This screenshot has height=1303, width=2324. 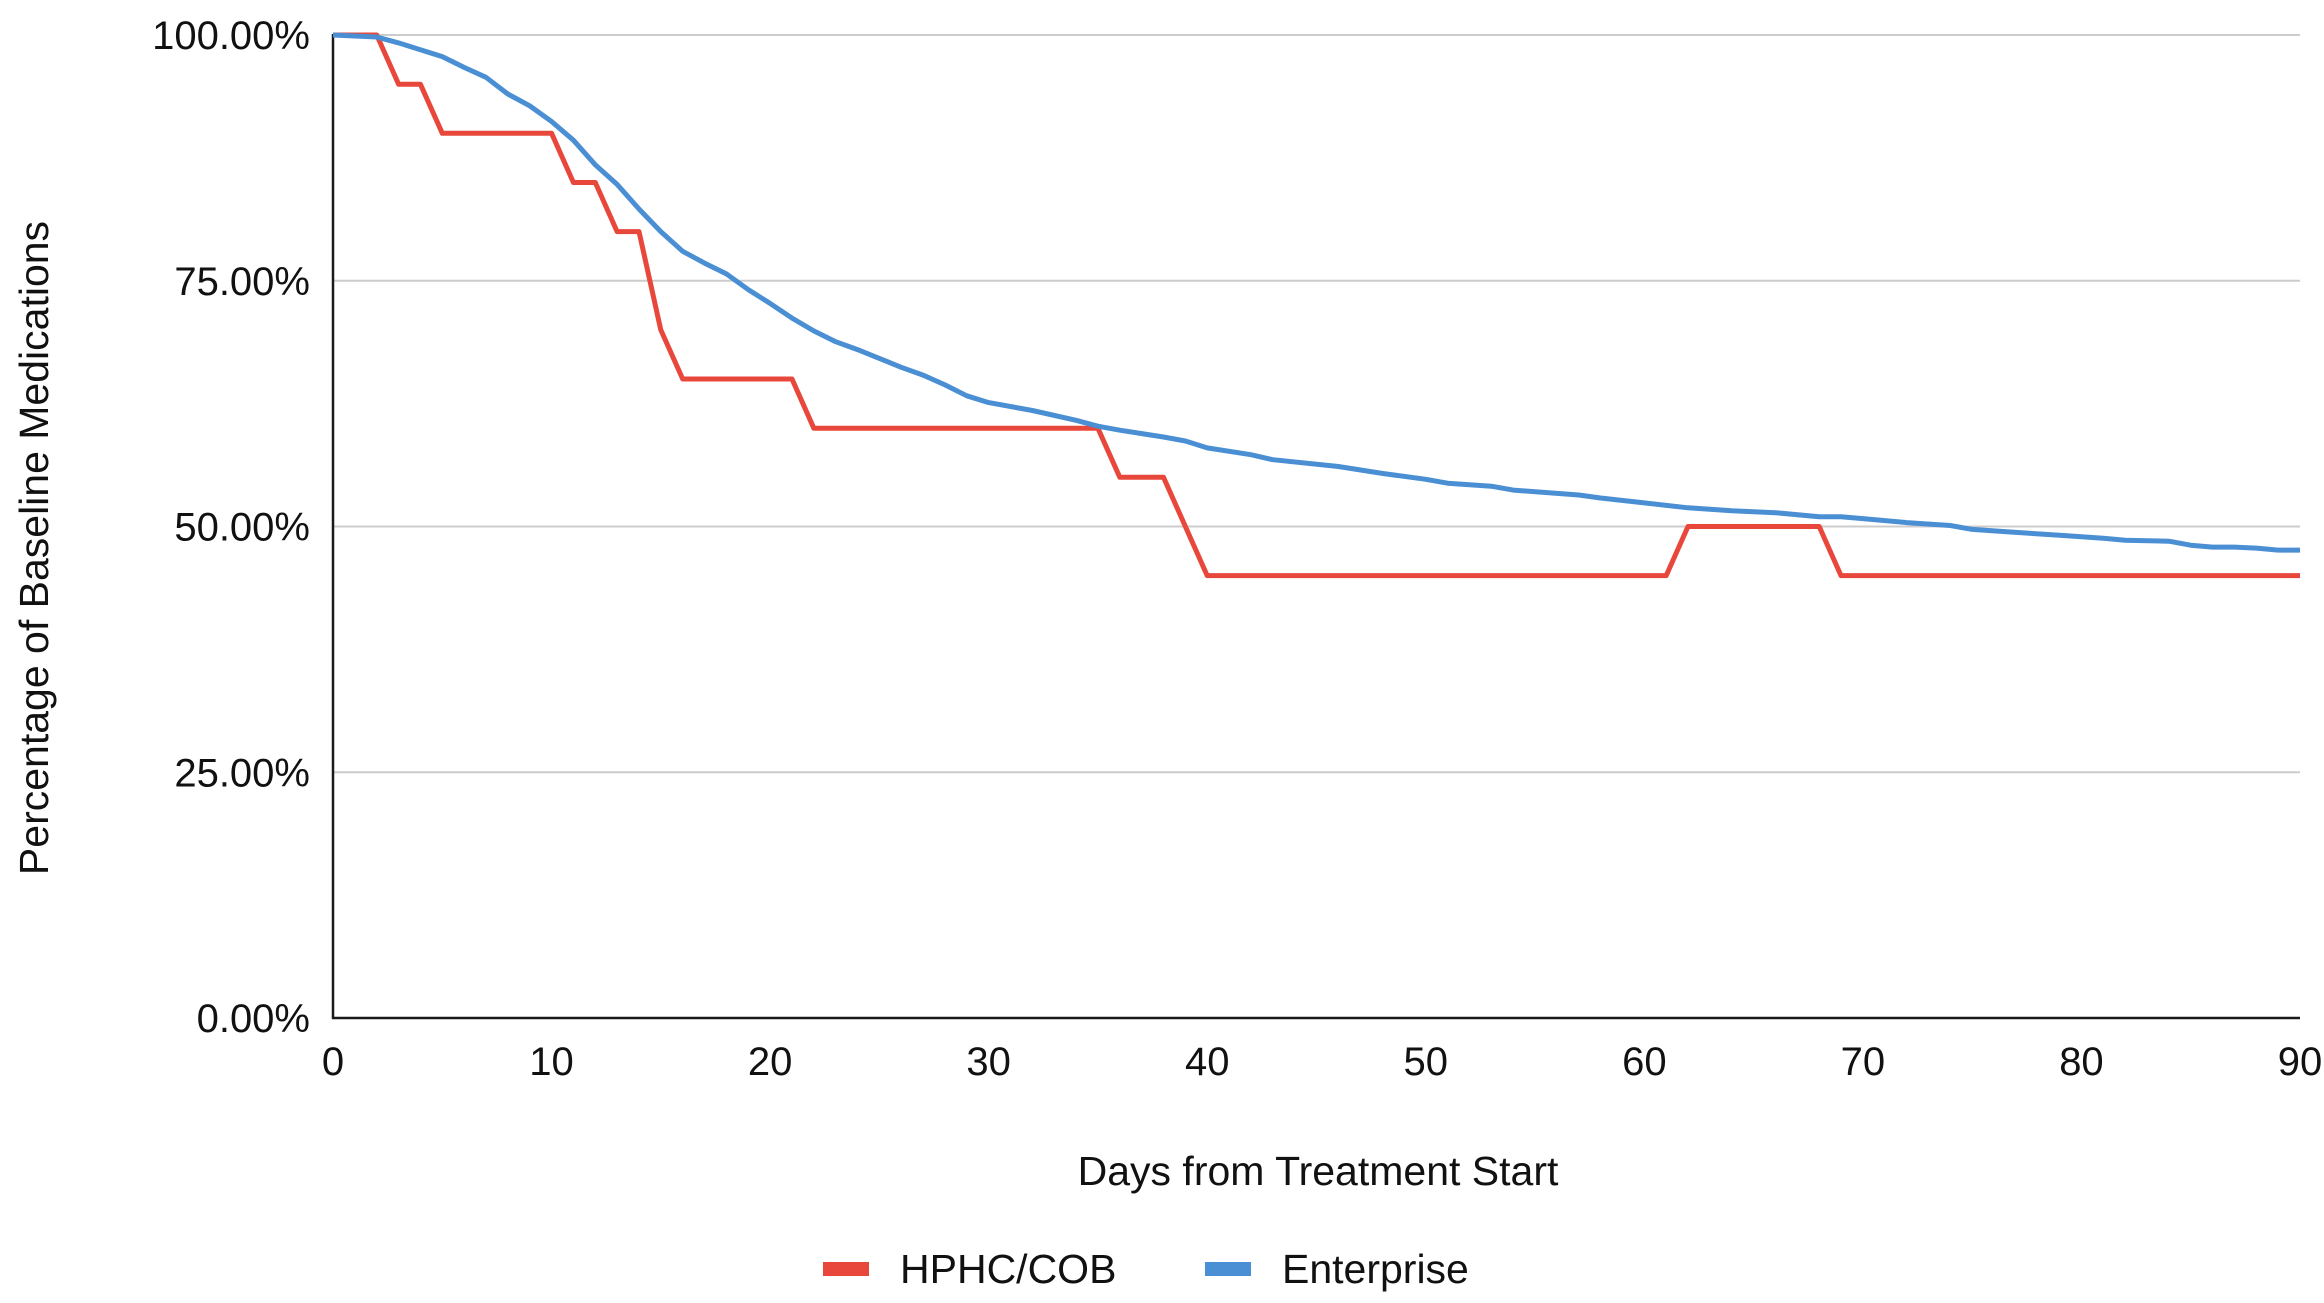 What do you see at coordinates (1146, 1269) in the screenshot?
I see `legend: HPHC/COB Enterprise` at bounding box center [1146, 1269].